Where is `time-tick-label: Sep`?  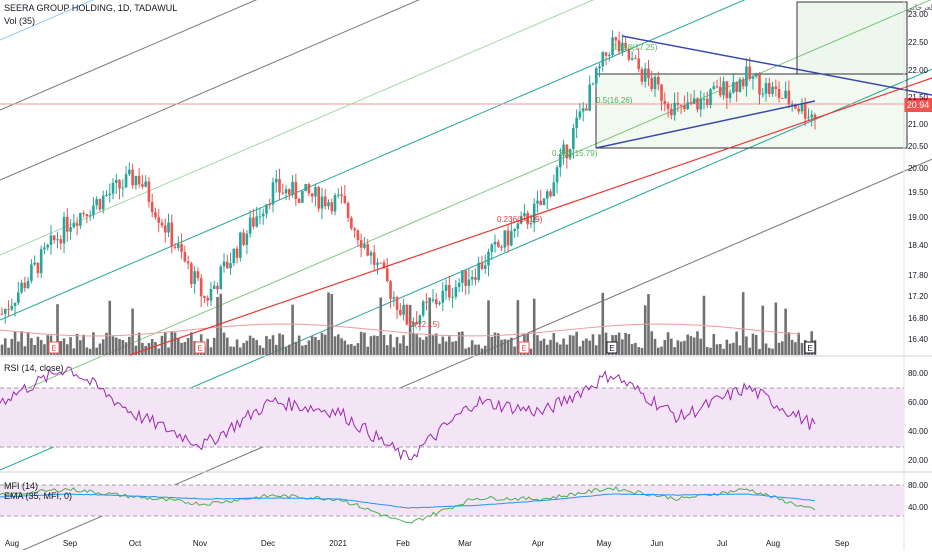
time-tick-label: Sep is located at coordinates (842, 543).